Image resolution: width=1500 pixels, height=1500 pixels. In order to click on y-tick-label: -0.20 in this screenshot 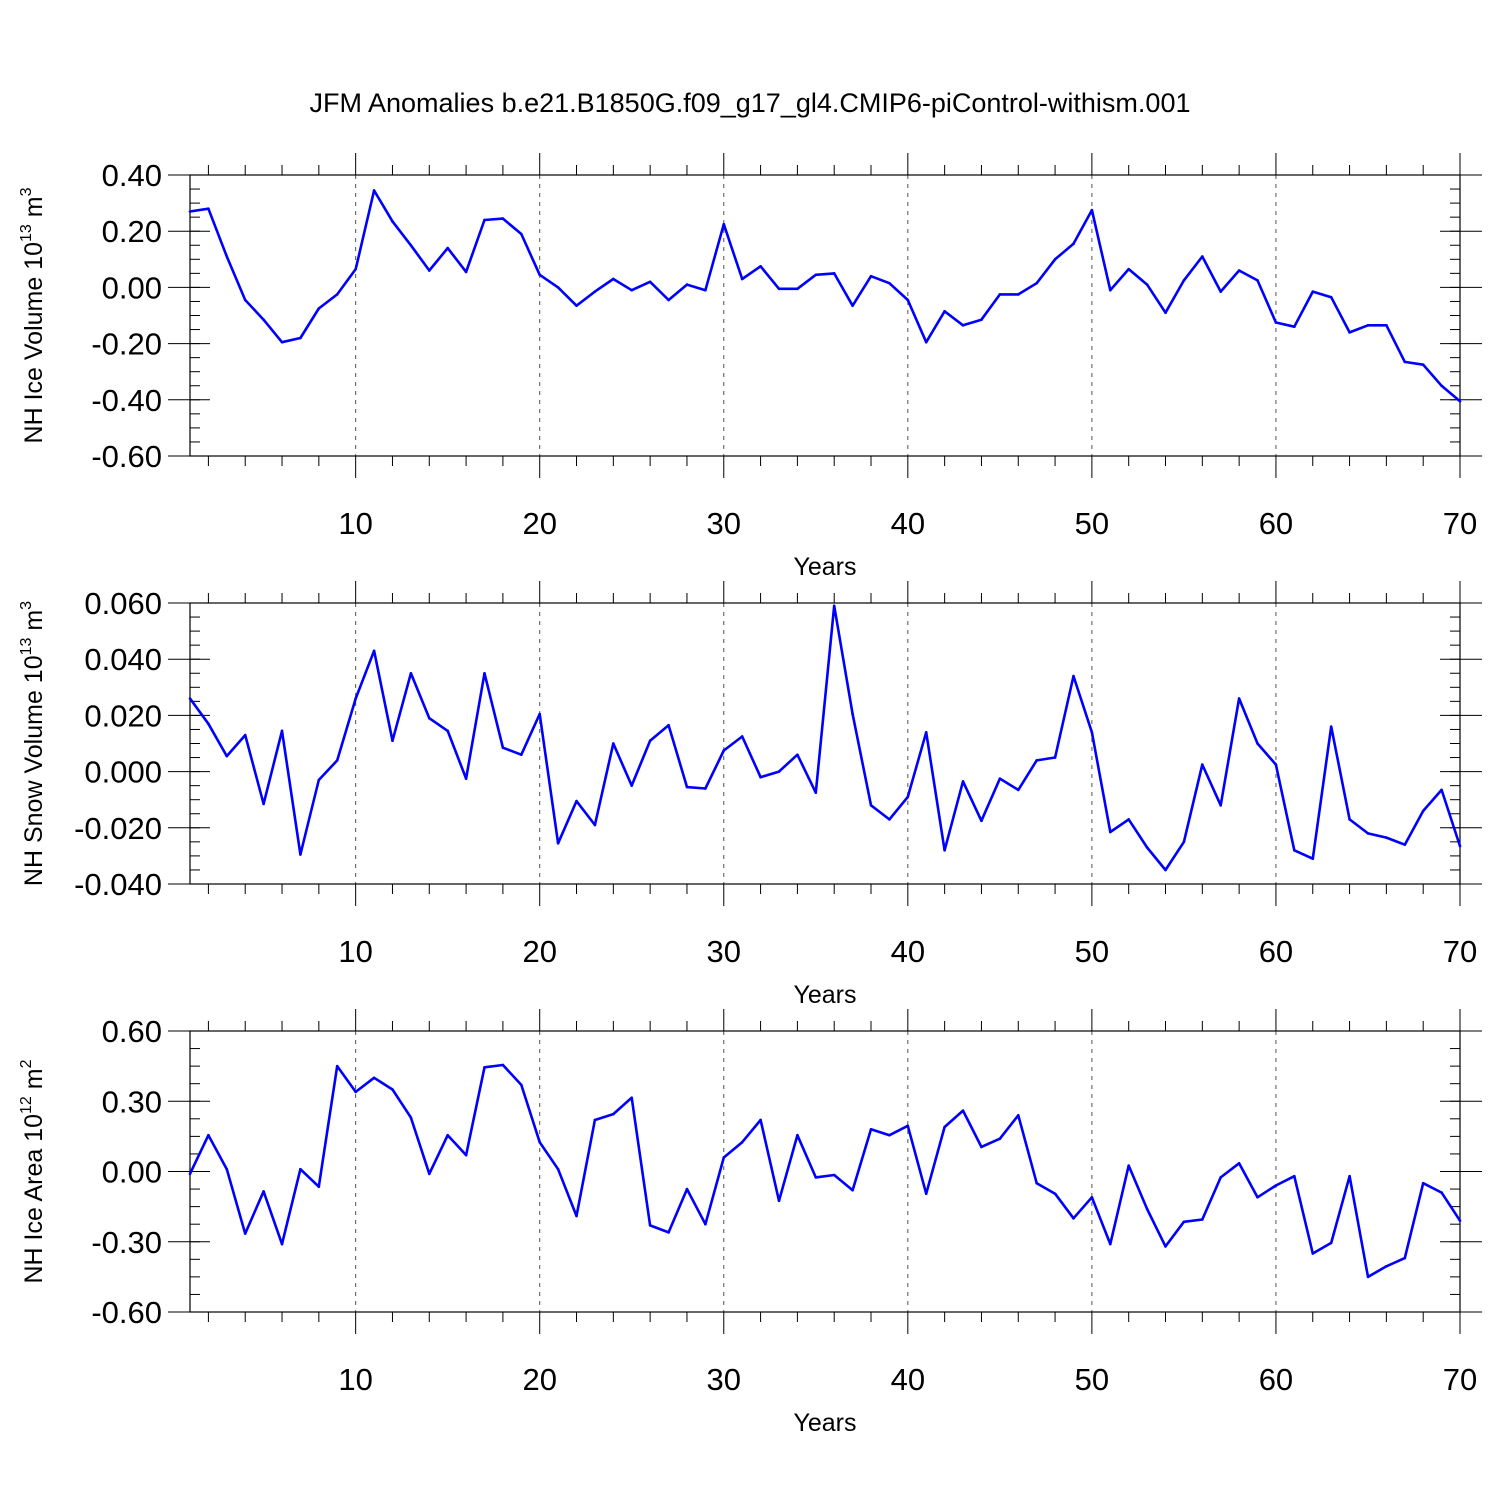, I will do `click(126, 344)`.